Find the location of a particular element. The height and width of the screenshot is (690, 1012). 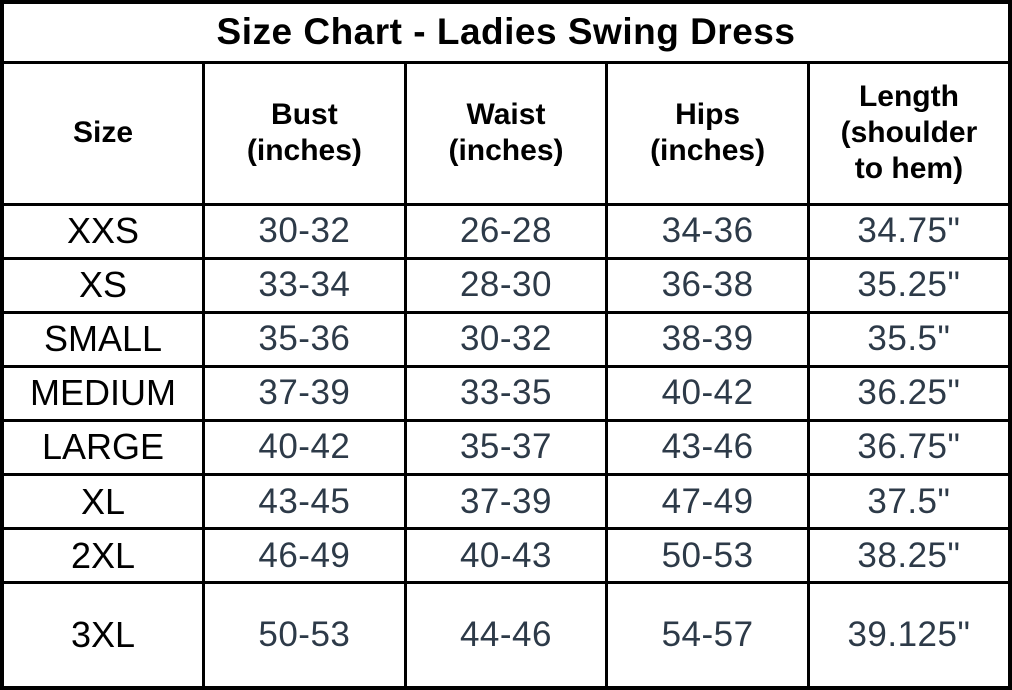

size-cell: 2XL is located at coordinates (103, 556).